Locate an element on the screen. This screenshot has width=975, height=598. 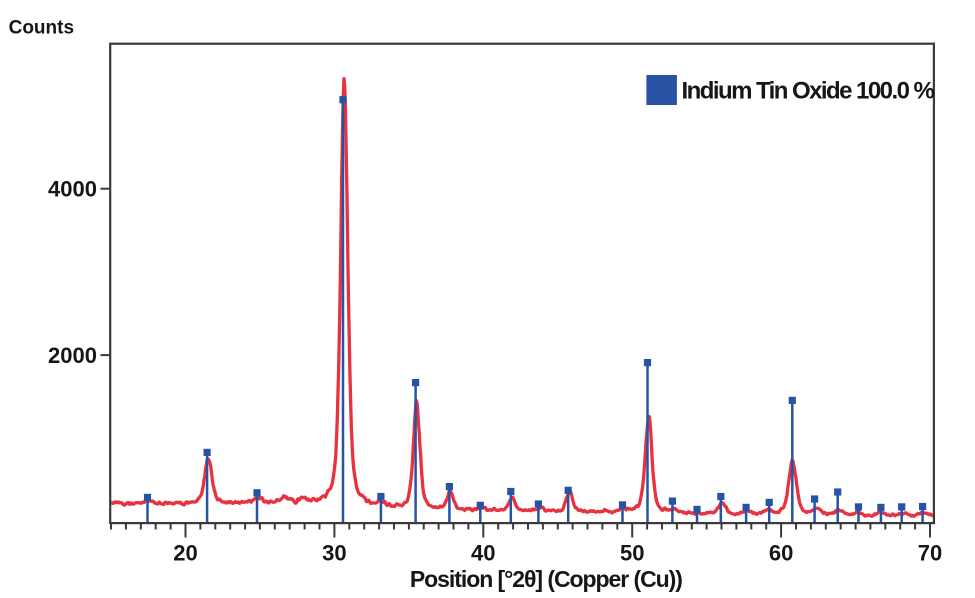
svg-text: 2000 is located at coordinates (72, 355).